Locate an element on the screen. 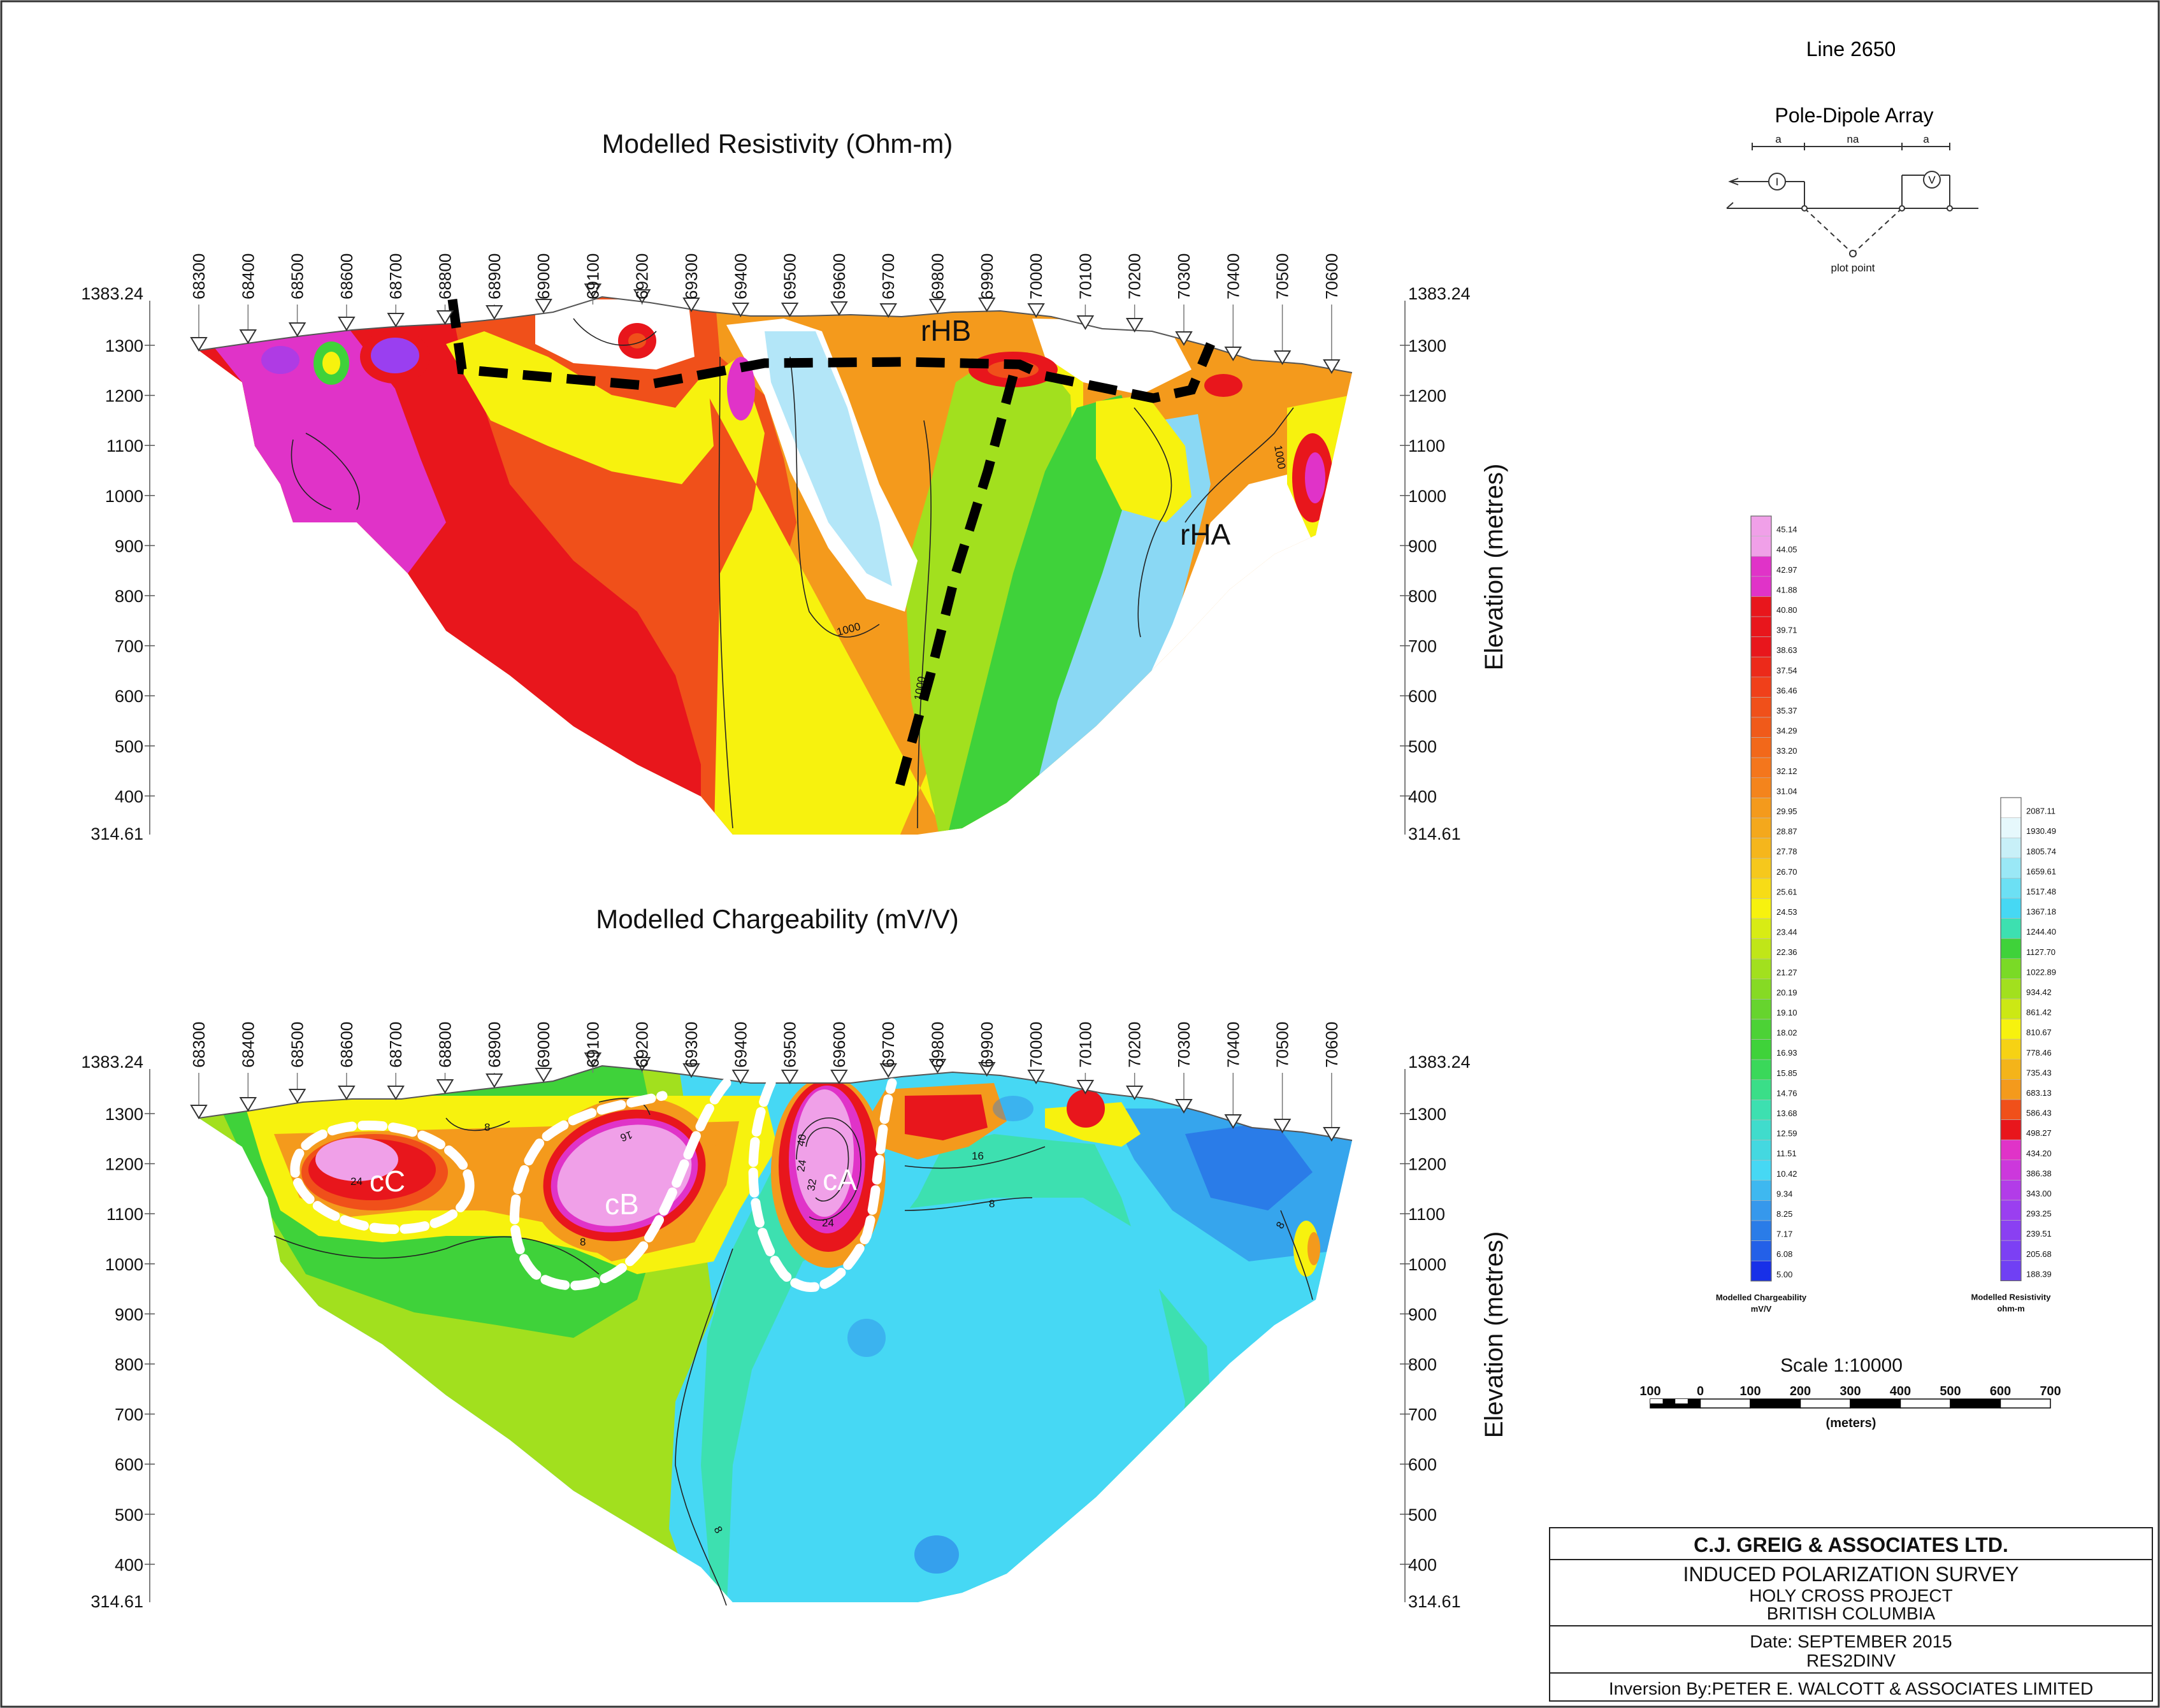 This screenshot has height=1708, width=2160. station-label: 69500 is located at coordinates (790, 1045).